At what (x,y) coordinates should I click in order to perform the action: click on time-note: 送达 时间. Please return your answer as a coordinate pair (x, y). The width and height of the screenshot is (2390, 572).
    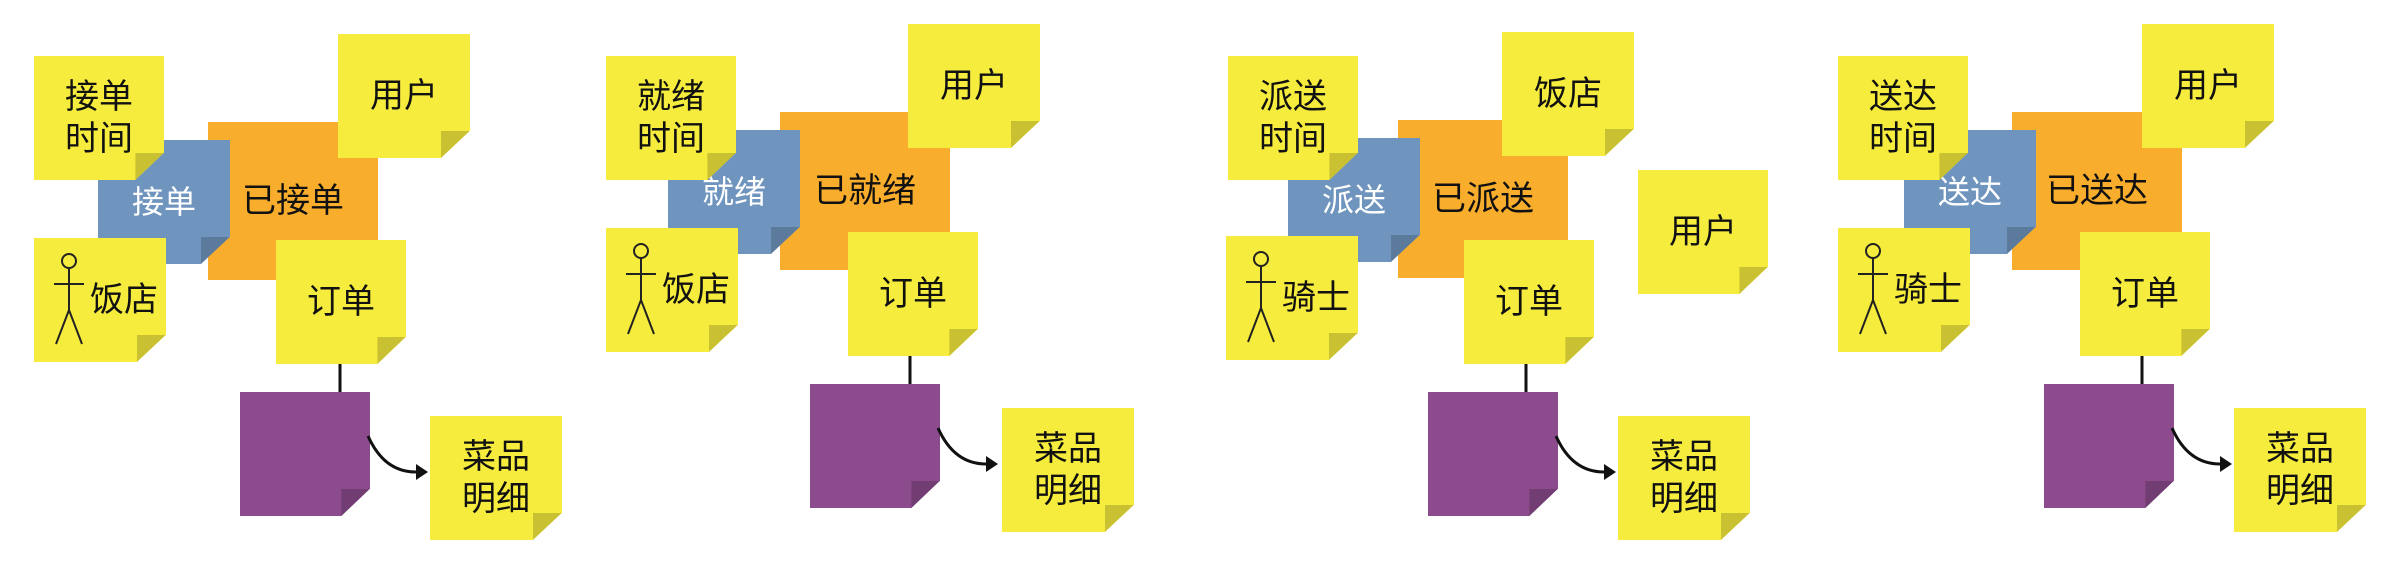
    Looking at the image, I should click on (1903, 118).